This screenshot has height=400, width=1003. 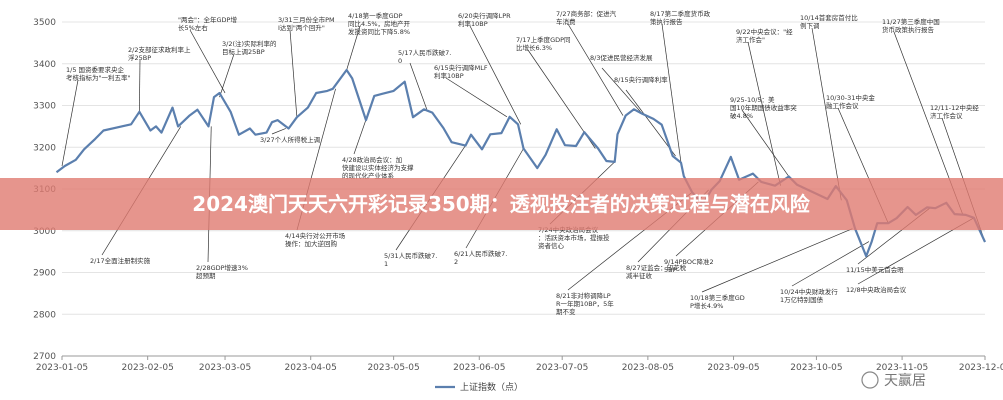 What do you see at coordinates (902, 368) in the screenshot?
I see `x-tick-label: 2023-11-05` at bounding box center [902, 368].